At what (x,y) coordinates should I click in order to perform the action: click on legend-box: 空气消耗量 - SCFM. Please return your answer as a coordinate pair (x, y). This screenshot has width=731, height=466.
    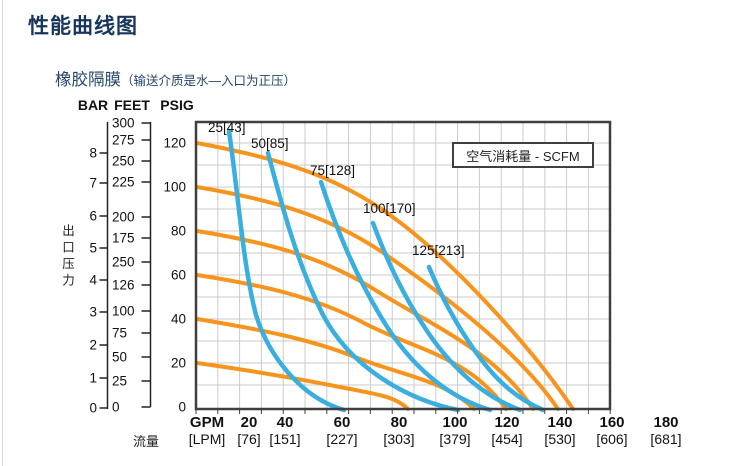
    Looking at the image, I should click on (523, 155).